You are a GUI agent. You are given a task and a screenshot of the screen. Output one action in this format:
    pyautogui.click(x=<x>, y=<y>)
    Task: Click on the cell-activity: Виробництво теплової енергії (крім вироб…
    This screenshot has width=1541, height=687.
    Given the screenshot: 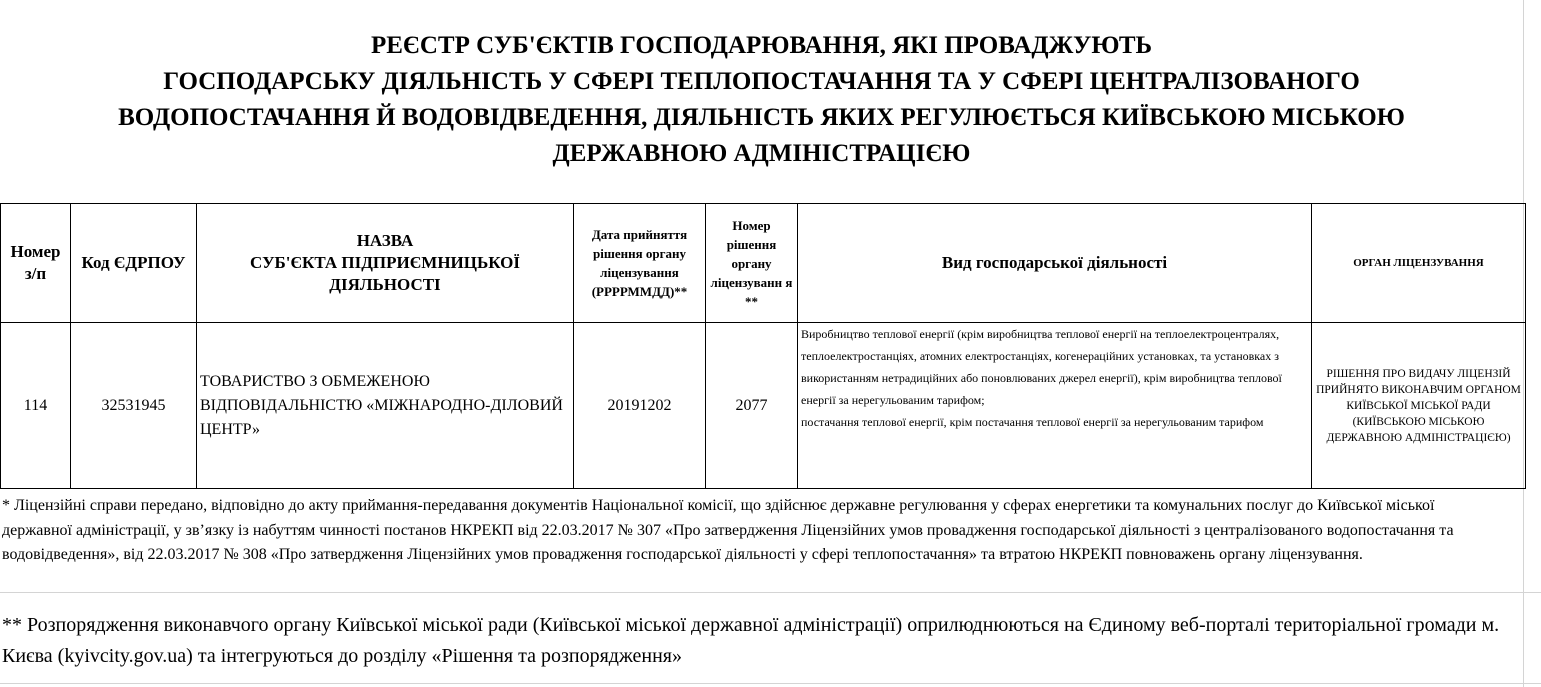 What is the action you would take?
    pyautogui.click(x=1054, y=405)
    